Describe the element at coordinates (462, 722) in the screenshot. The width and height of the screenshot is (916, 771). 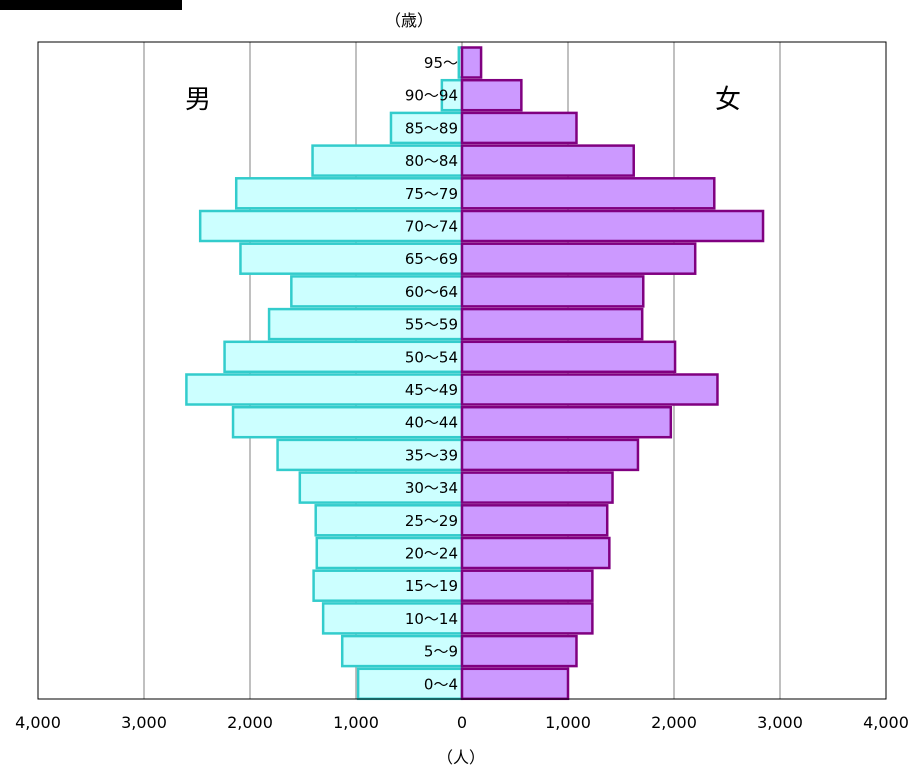
I see `x-tick-label: 0` at that location.